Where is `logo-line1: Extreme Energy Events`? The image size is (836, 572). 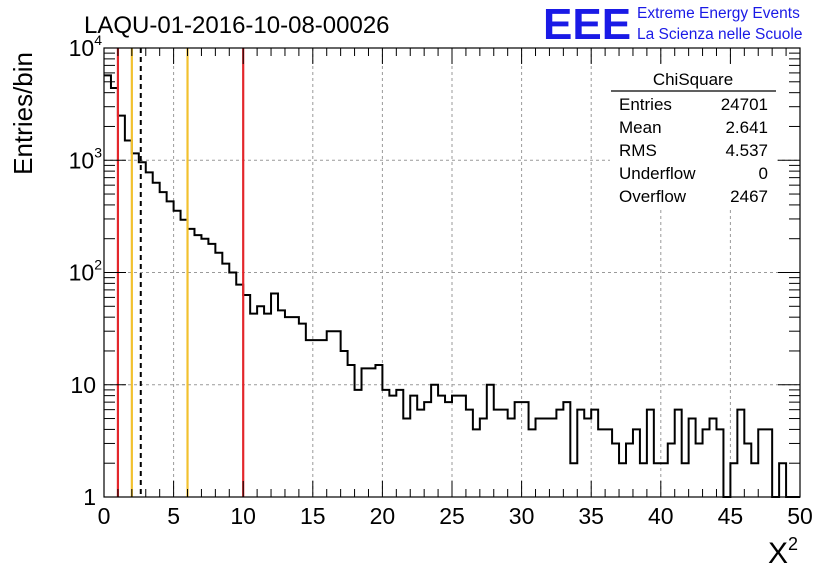
logo-line1: Extreme Energy Events is located at coordinates (718, 13).